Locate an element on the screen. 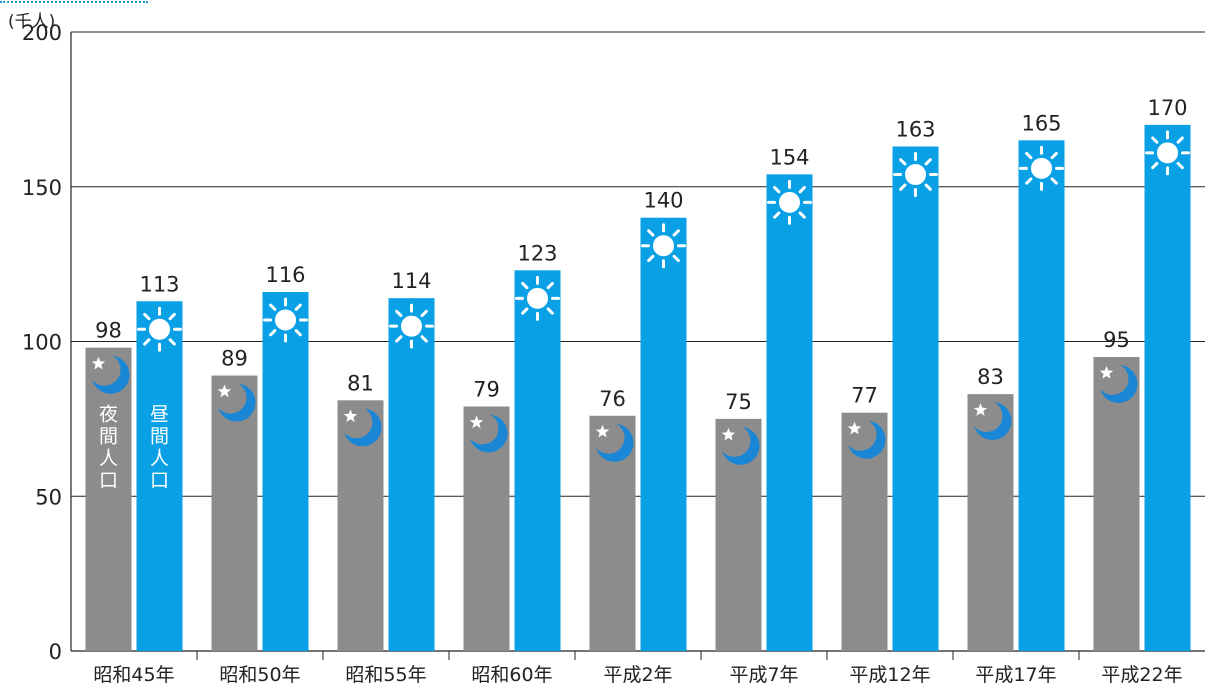 The width and height of the screenshot is (1205, 684). data-label-day: 170 is located at coordinates (1167, 108).